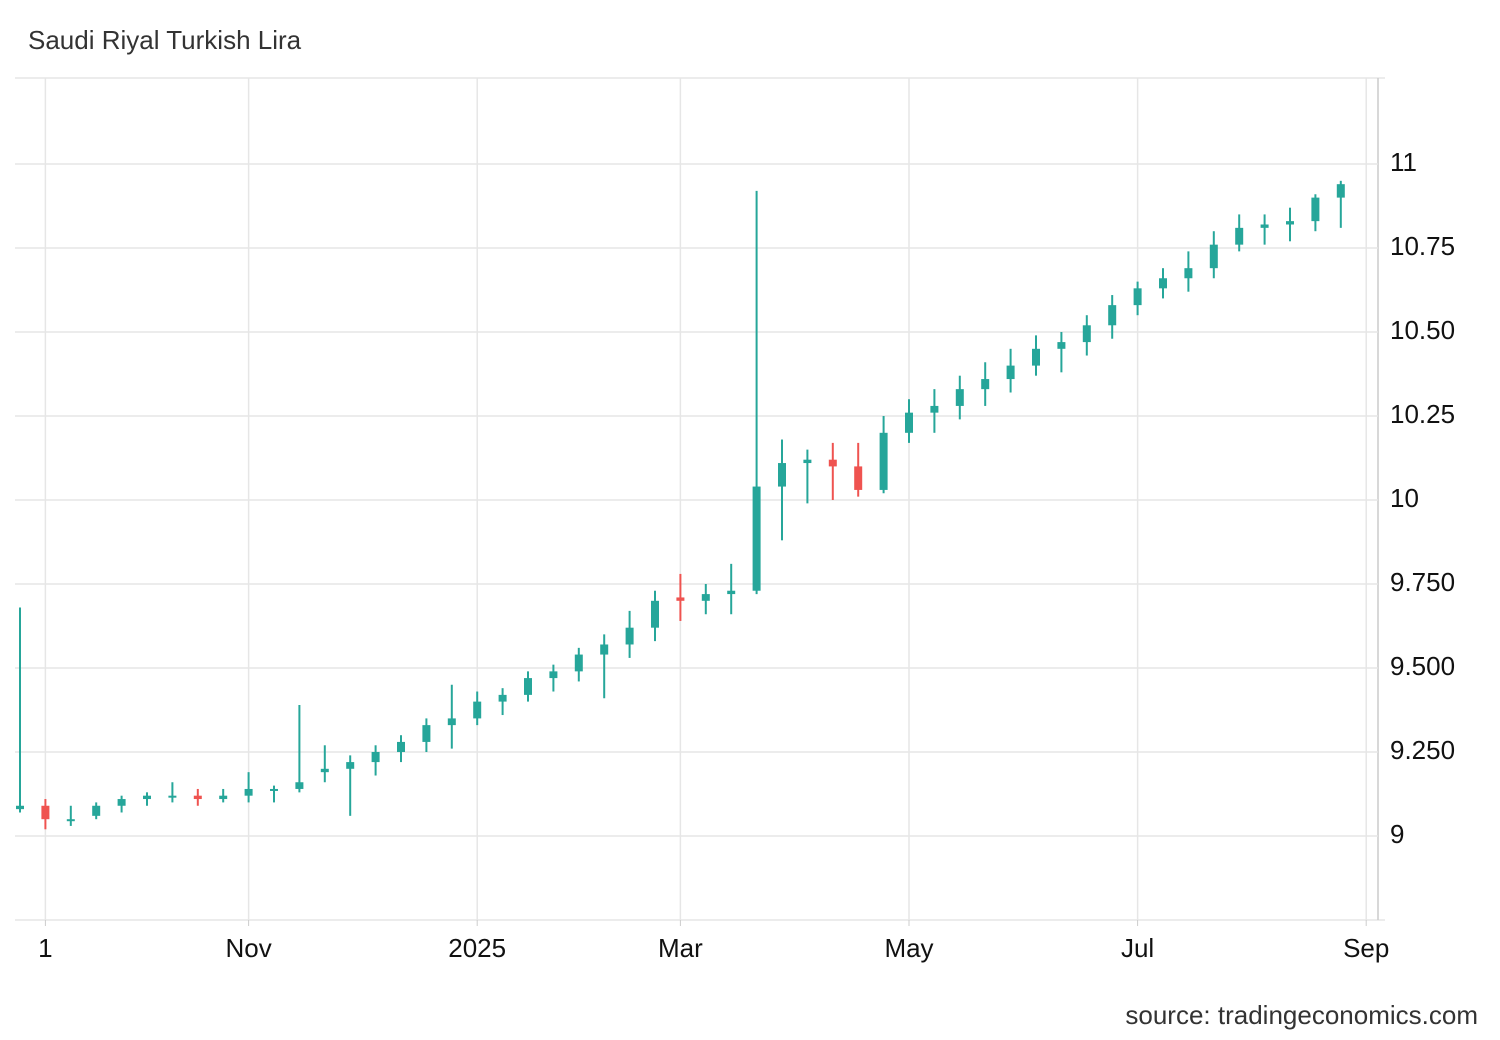  What do you see at coordinates (1404, 498) in the screenshot?
I see `y-tick-label: 10` at bounding box center [1404, 498].